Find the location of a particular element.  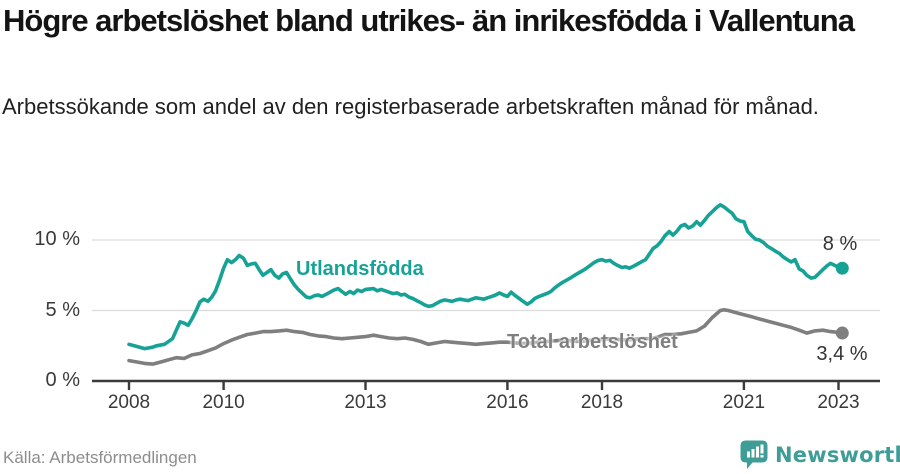

newsworthy-wordmark: Newsworthy is located at coordinates (837, 454).